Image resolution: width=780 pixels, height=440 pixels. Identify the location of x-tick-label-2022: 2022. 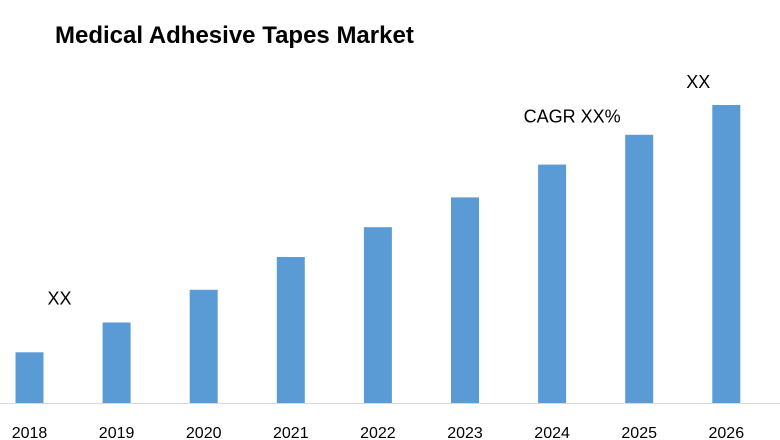
(378, 432).